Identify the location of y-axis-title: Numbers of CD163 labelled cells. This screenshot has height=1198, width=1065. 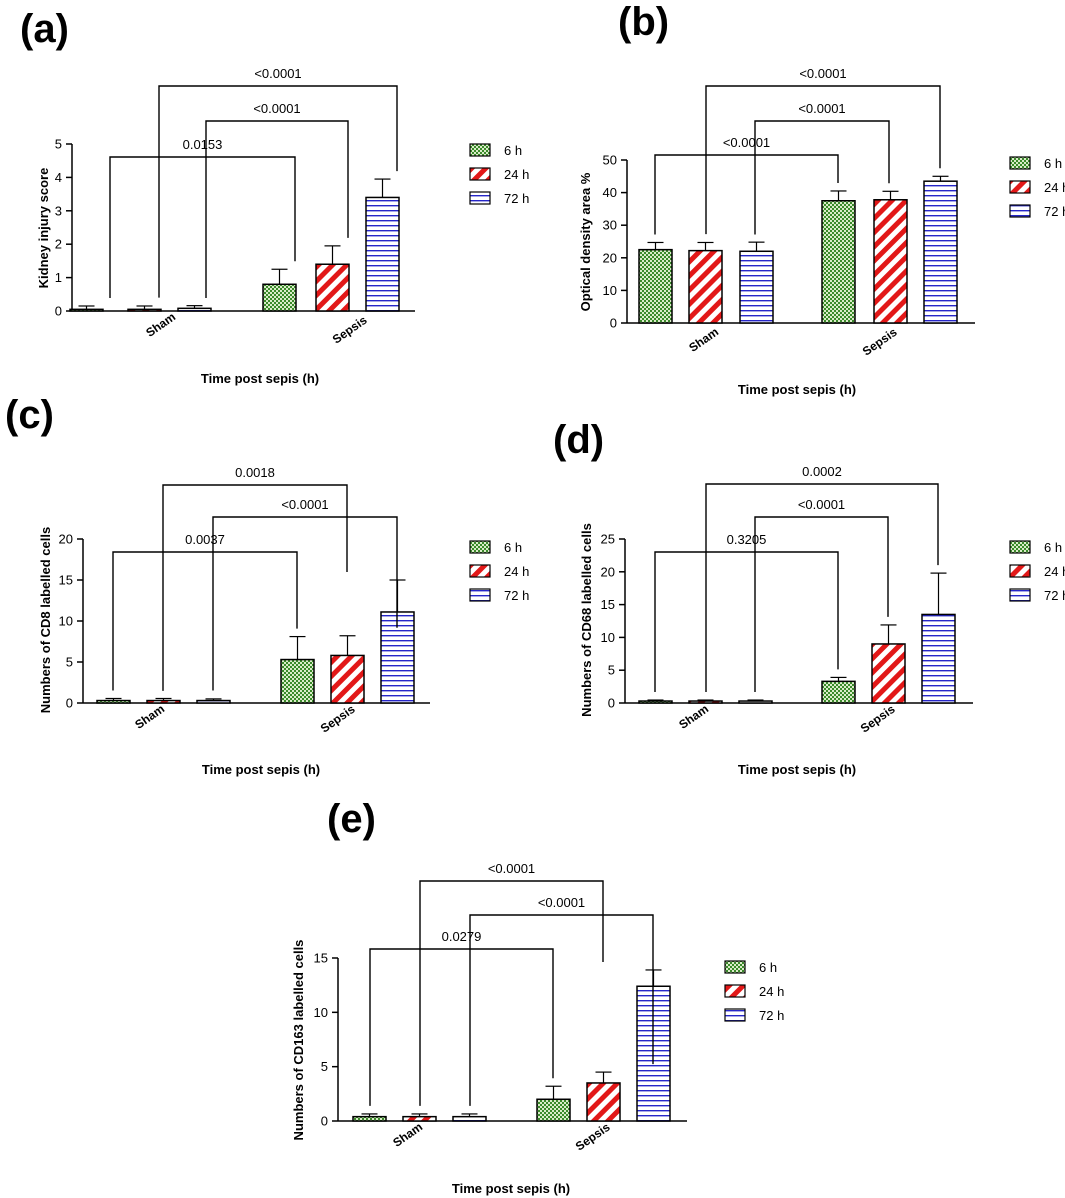
(298, 1040).